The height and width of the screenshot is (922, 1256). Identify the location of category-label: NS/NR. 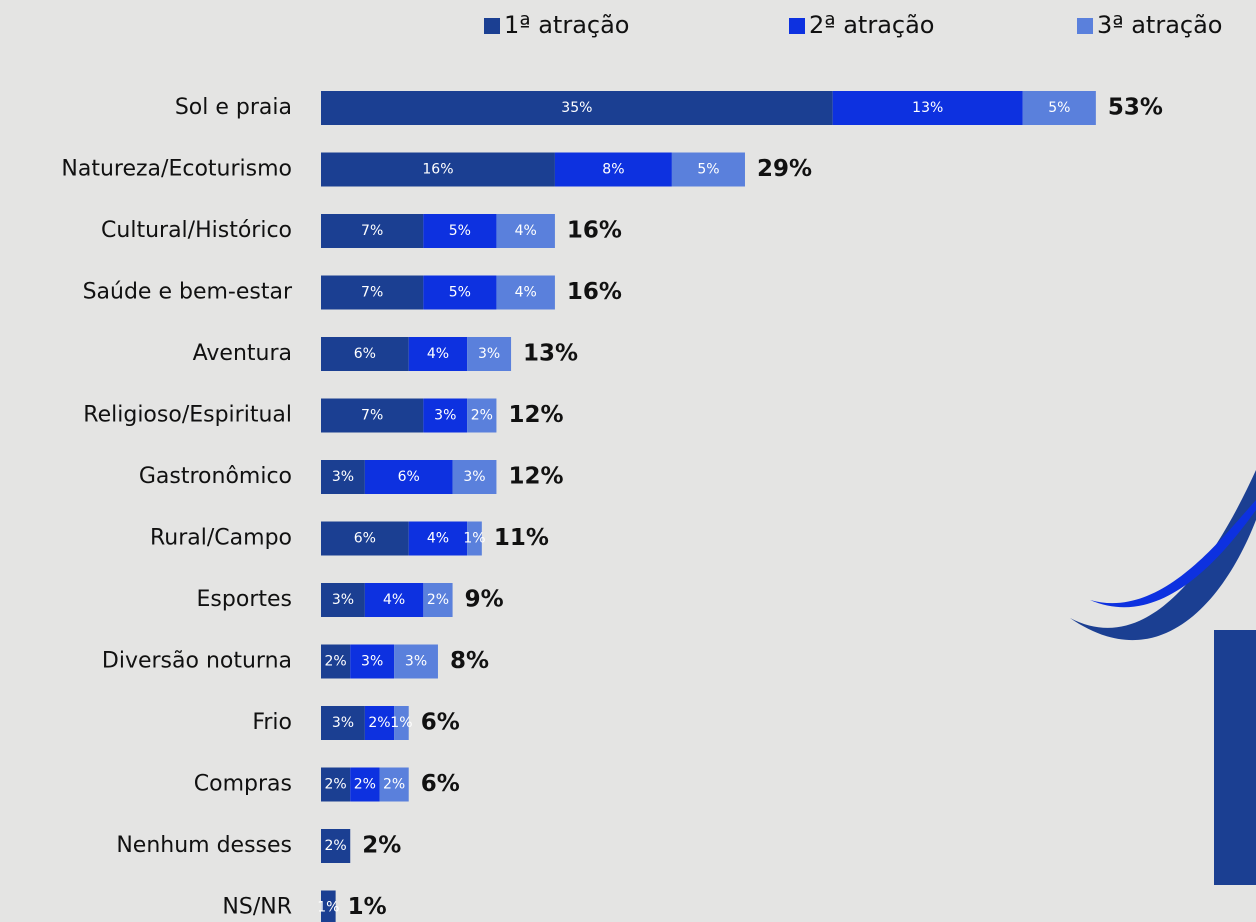
(257, 907).